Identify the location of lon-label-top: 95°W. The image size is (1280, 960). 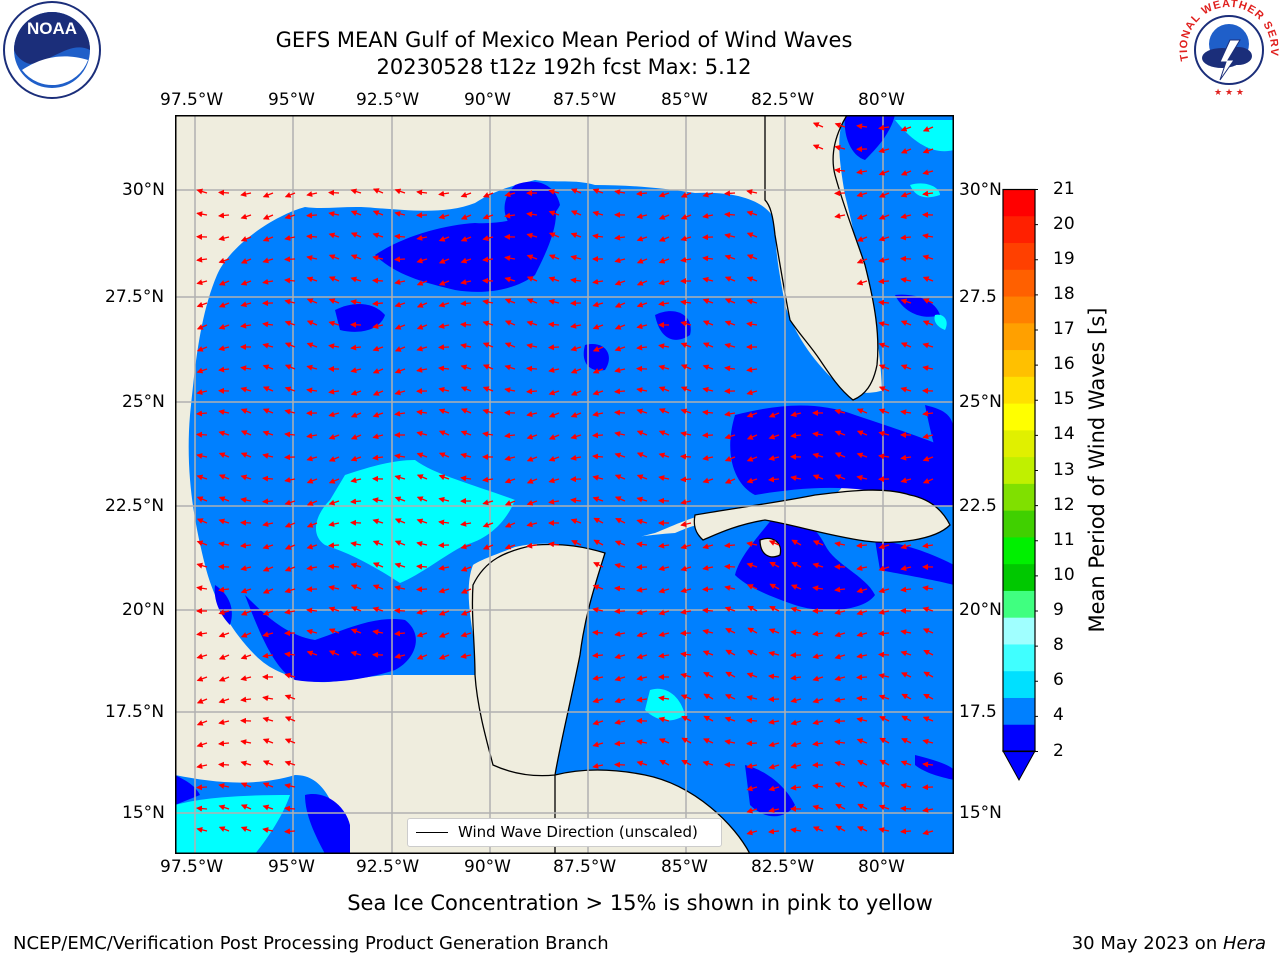
(291, 100).